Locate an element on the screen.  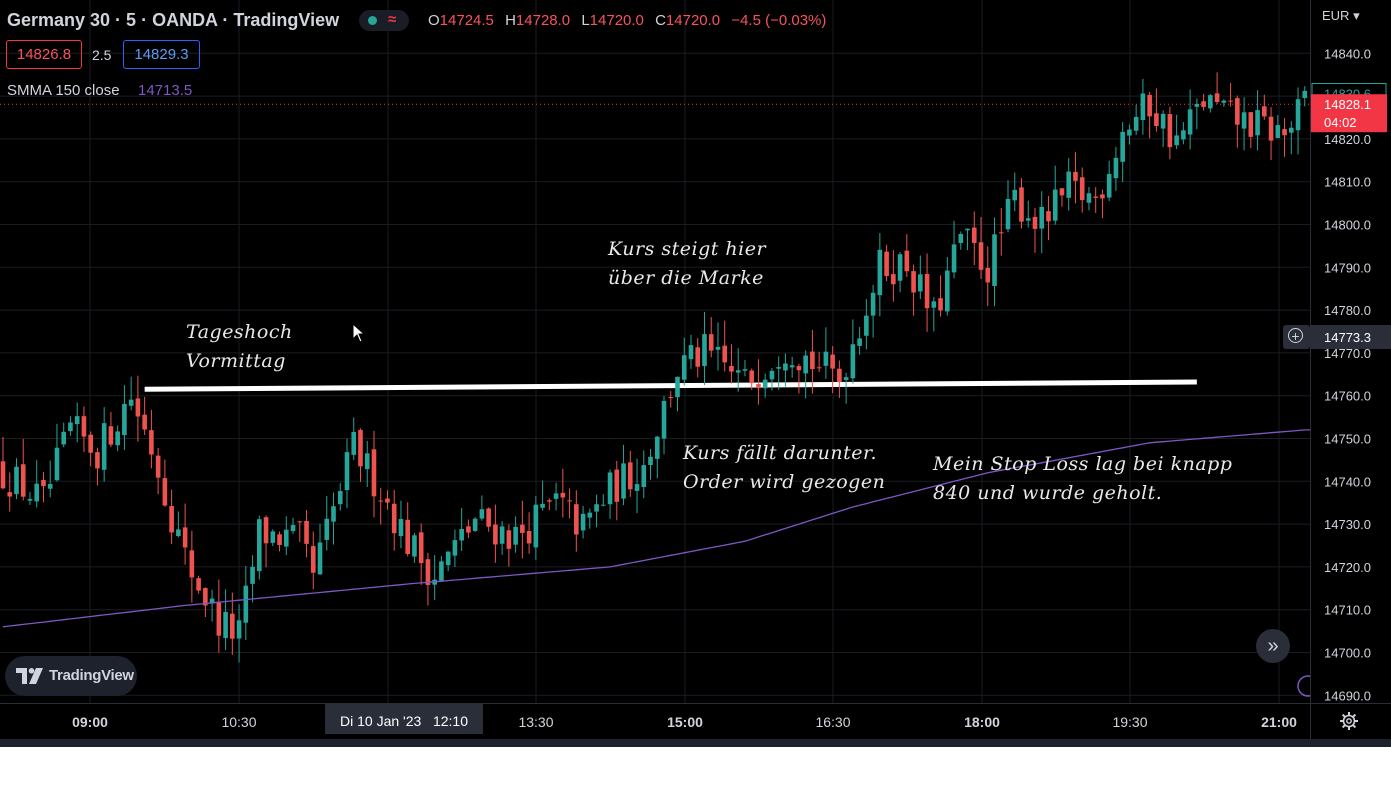
buy-button: 14829.3 is located at coordinates (161, 54).